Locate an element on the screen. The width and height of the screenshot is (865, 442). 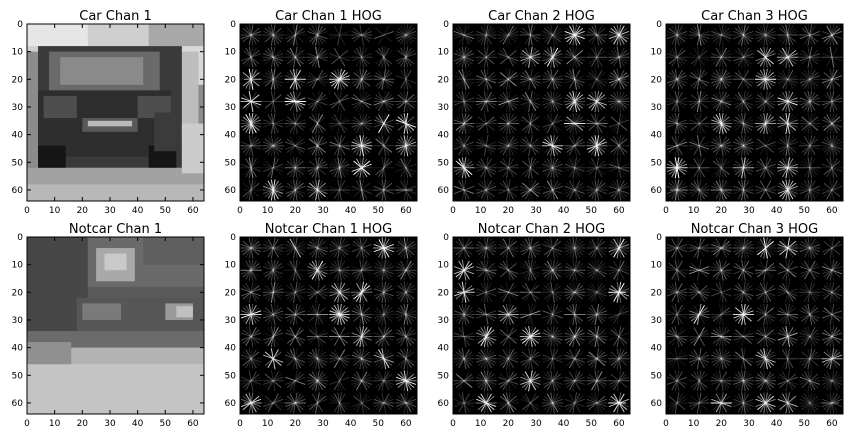
panel-car-chan-3-hog: Car Chan 3 HOG0 10 20 30 40 50 600102030405060 is located at coordinates (747, 112).